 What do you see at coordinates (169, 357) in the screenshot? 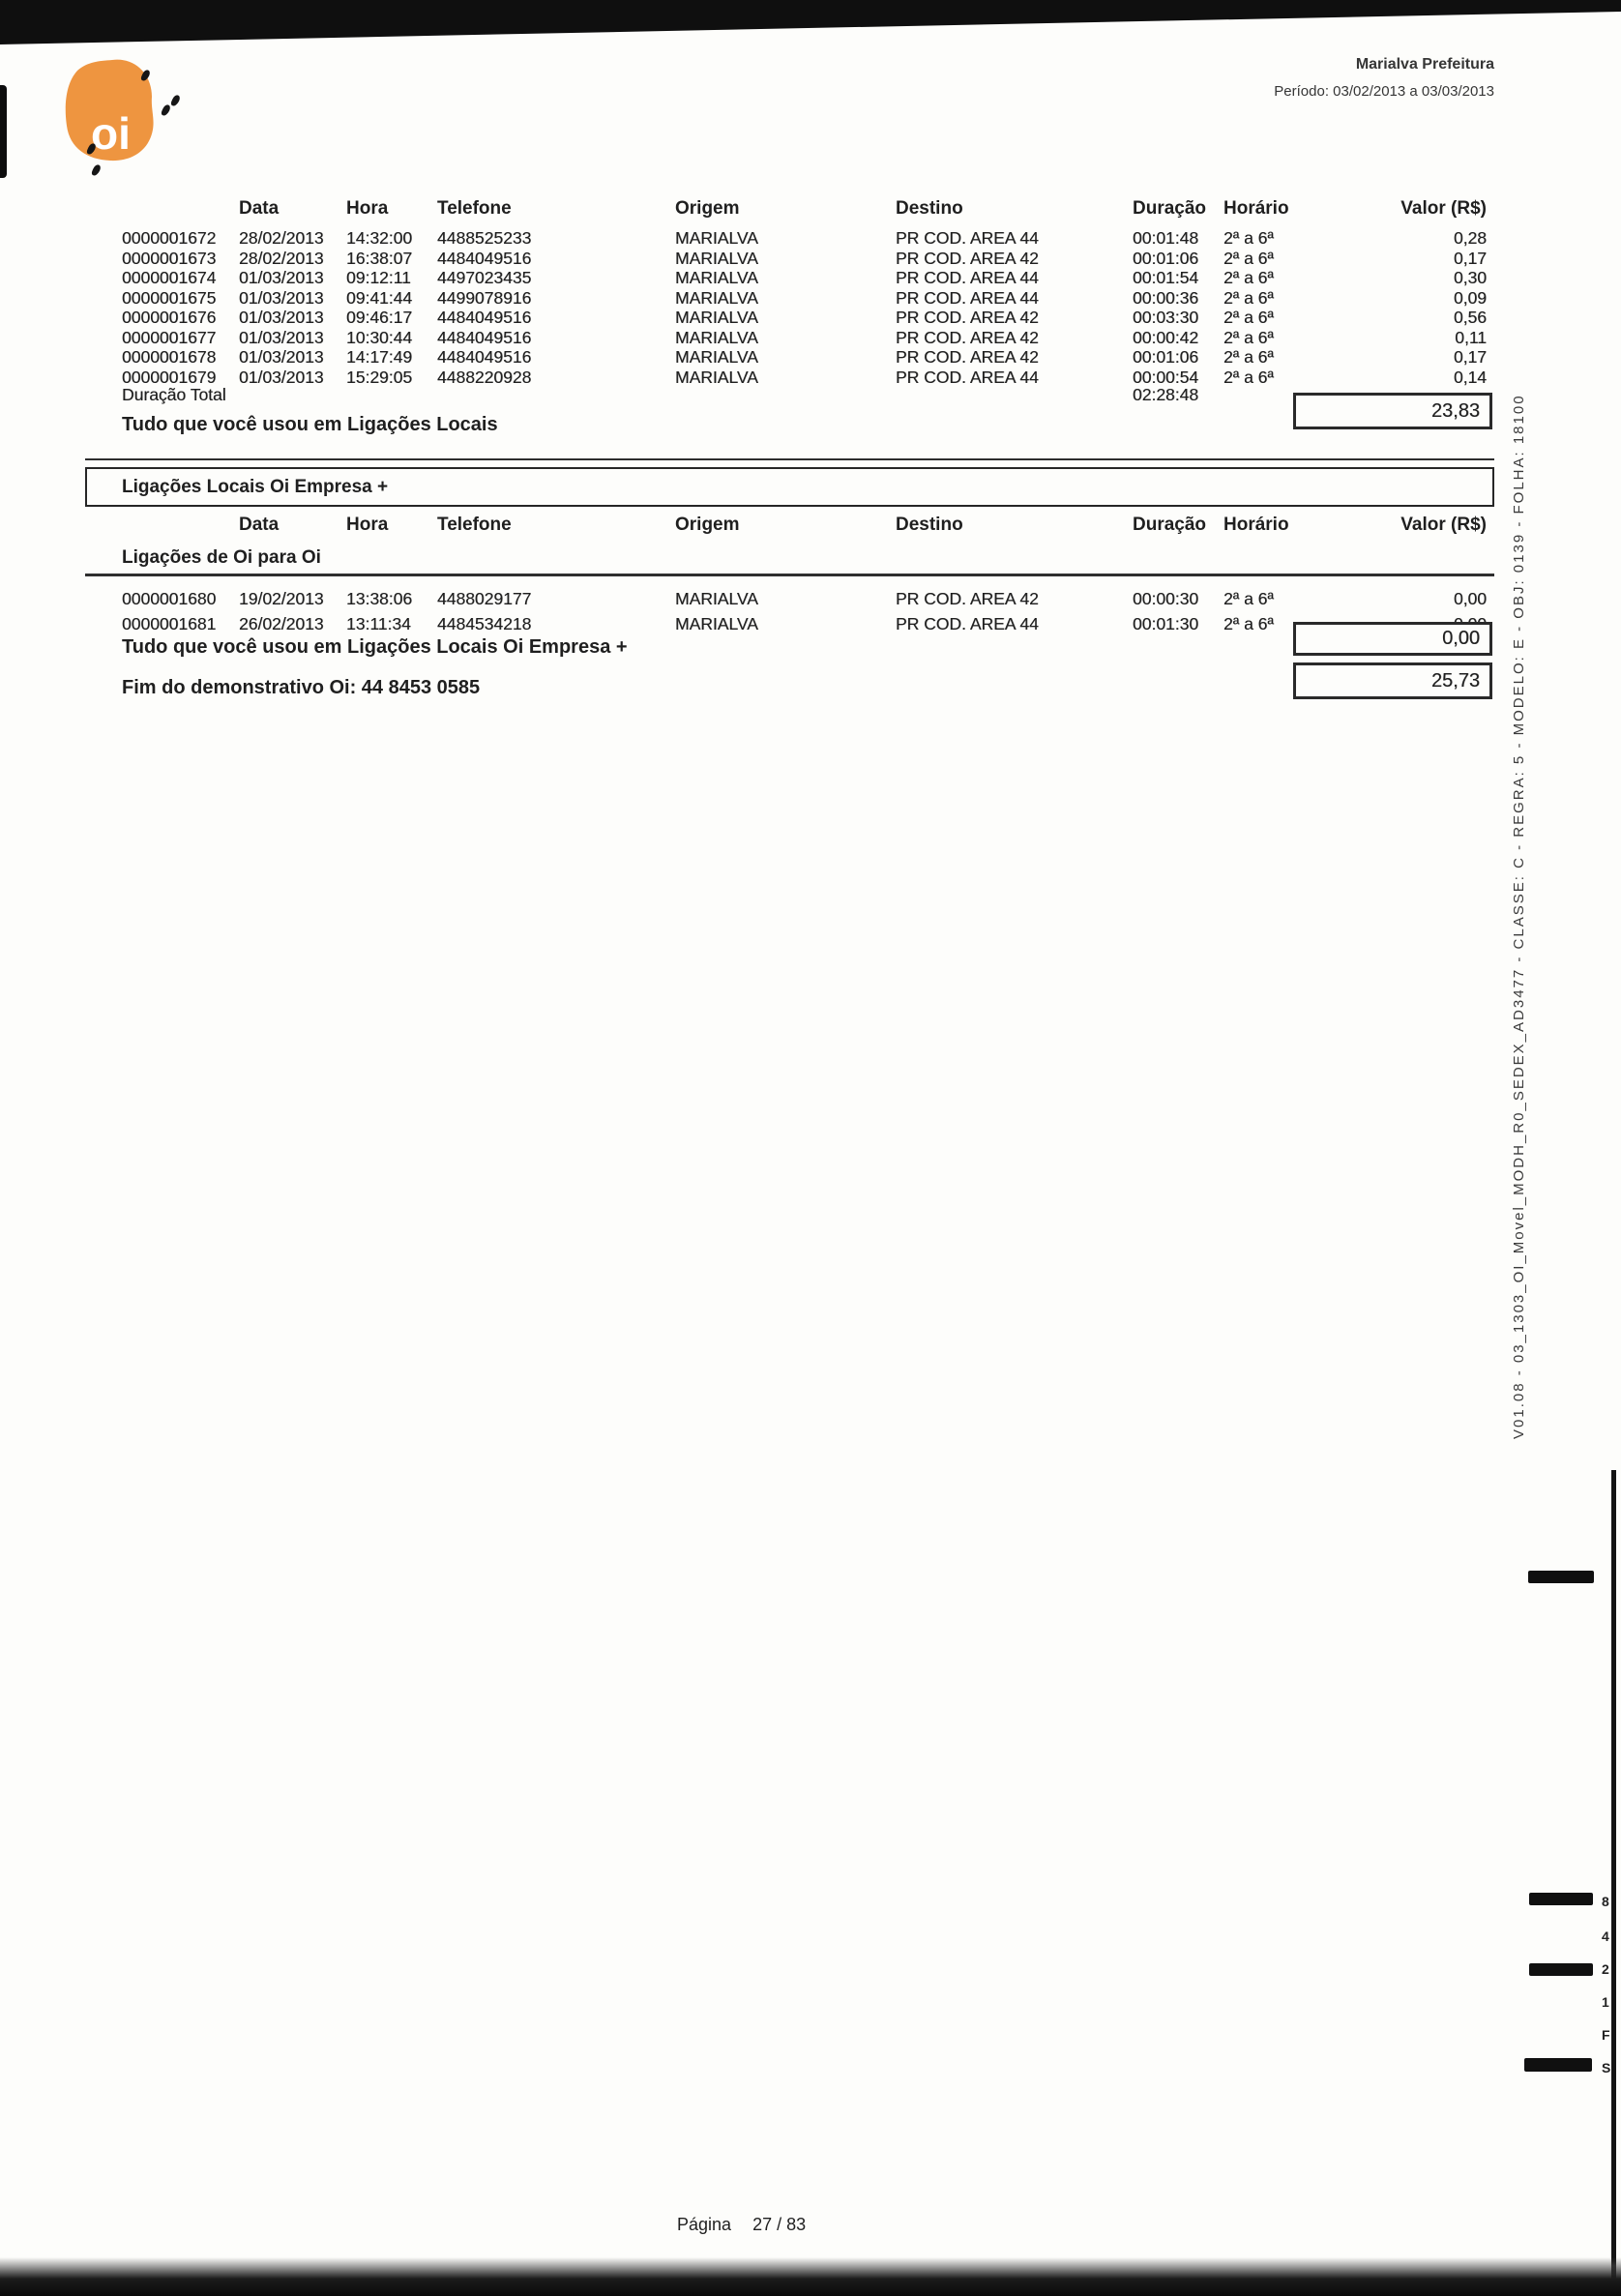
I see `call-id: 0000001678` at bounding box center [169, 357].